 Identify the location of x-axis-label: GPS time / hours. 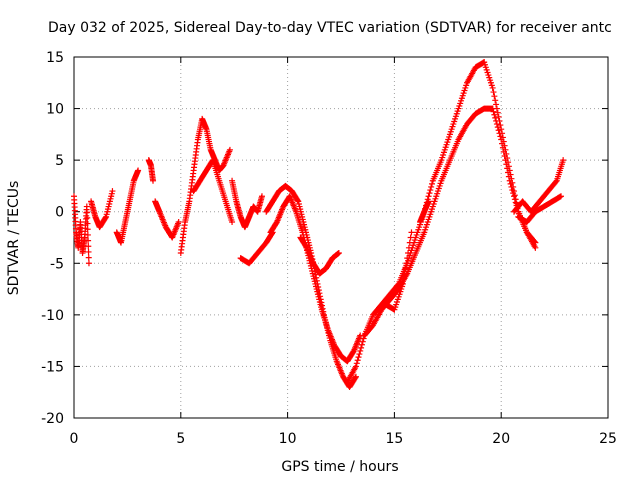
(339, 467).